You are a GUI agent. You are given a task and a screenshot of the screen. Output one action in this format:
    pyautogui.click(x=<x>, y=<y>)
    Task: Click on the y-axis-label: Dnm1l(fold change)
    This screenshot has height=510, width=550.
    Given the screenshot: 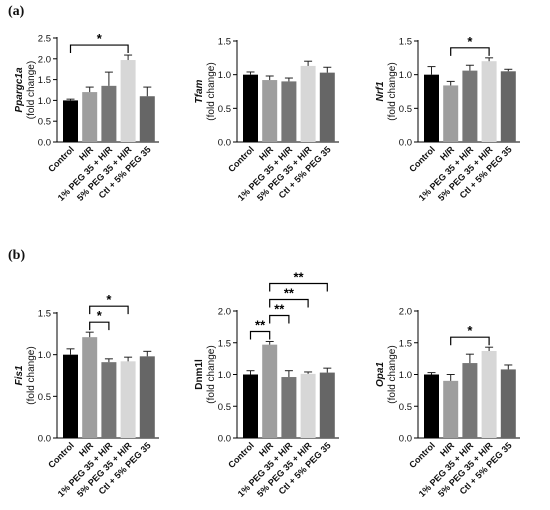 What is the action you would take?
    pyautogui.click(x=205, y=374)
    